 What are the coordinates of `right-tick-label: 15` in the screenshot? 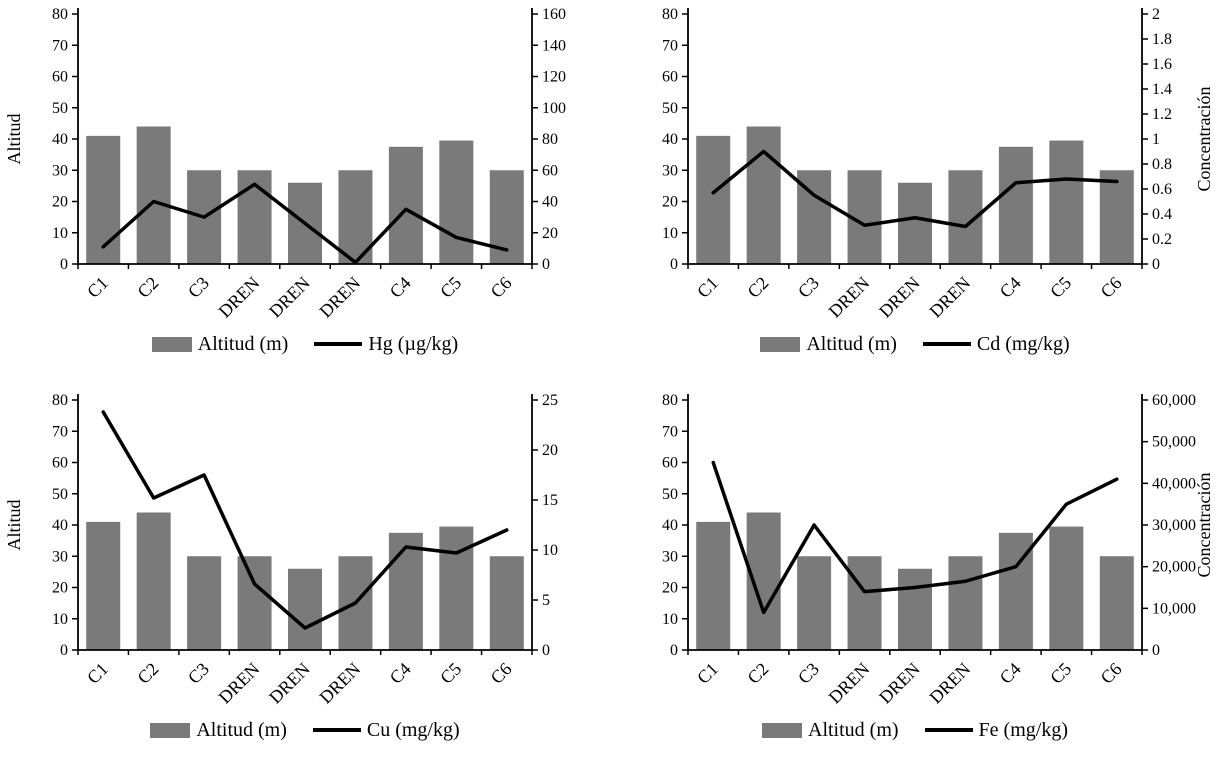 It's located at (550, 500).